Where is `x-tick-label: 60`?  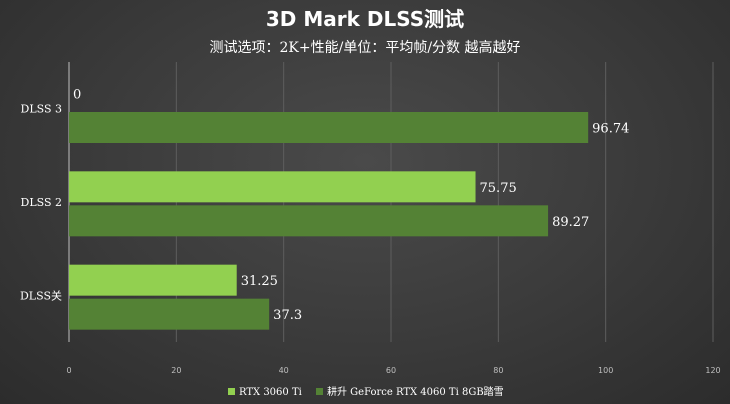 x-tick-label: 60 is located at coordinates (391, 370).